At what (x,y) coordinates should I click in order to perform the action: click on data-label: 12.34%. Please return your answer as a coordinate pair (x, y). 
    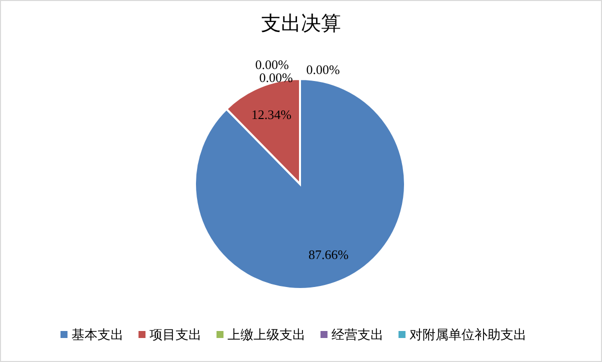
    Looking at the image, I should click on (271, 114).